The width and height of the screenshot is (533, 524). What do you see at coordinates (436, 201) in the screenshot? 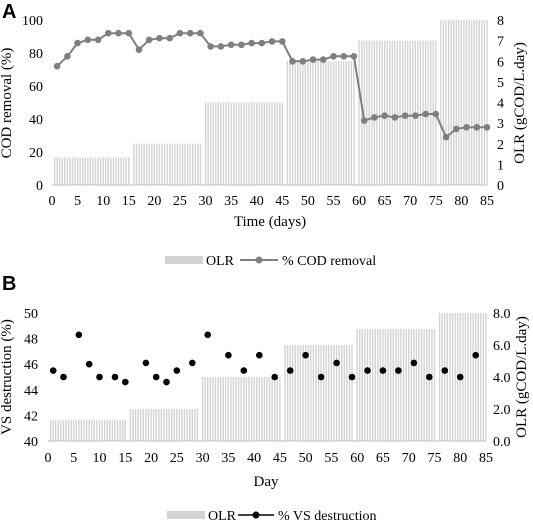
I see `x-tick-label: 75` at bounding box center [436, 201].